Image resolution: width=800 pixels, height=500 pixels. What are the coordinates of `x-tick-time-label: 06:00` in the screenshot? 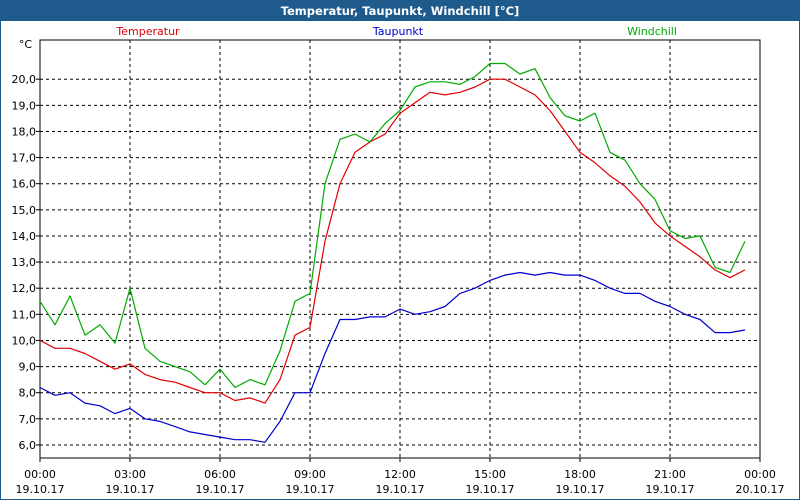 It's located at (220, 474).